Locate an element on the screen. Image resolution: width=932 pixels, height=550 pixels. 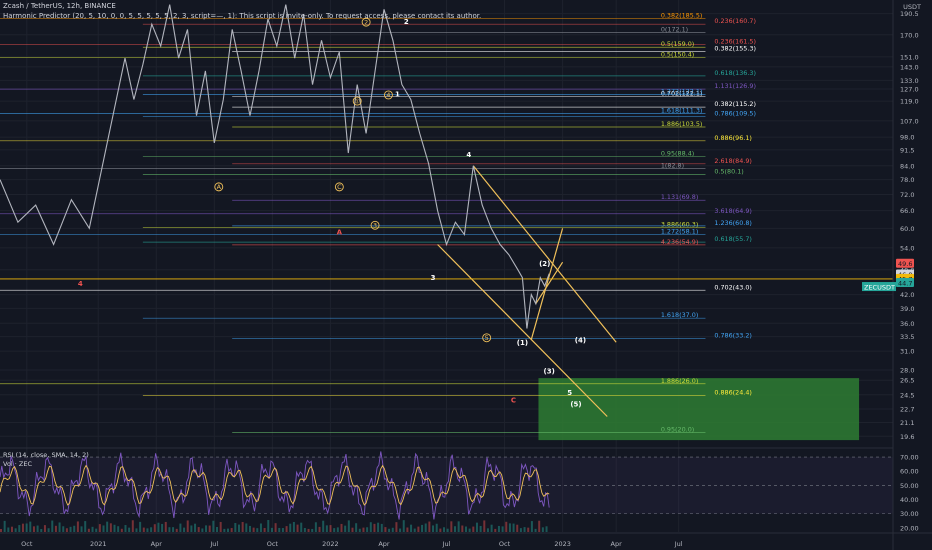
fib-level-label: 0(172.1) is located at coordinates (674, 30).